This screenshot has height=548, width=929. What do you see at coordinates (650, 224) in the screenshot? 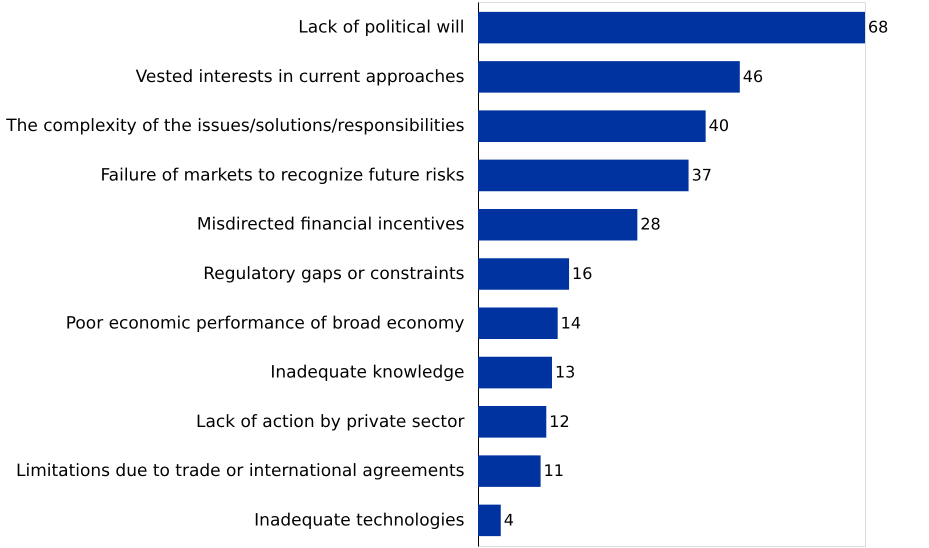
I see `data-label: 28` at bounding box center [650, 224].